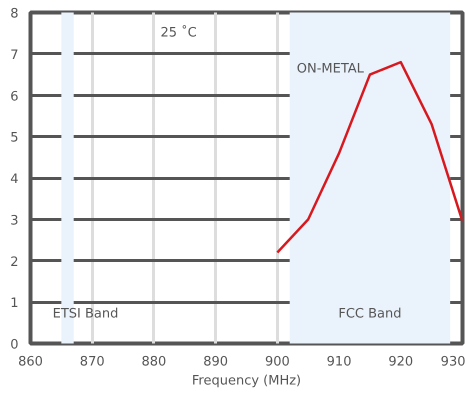  What do you see at coordinates (452, 362) in the screenshot?
I see `x-tick-label: 930` at bounding box center [452, 362].